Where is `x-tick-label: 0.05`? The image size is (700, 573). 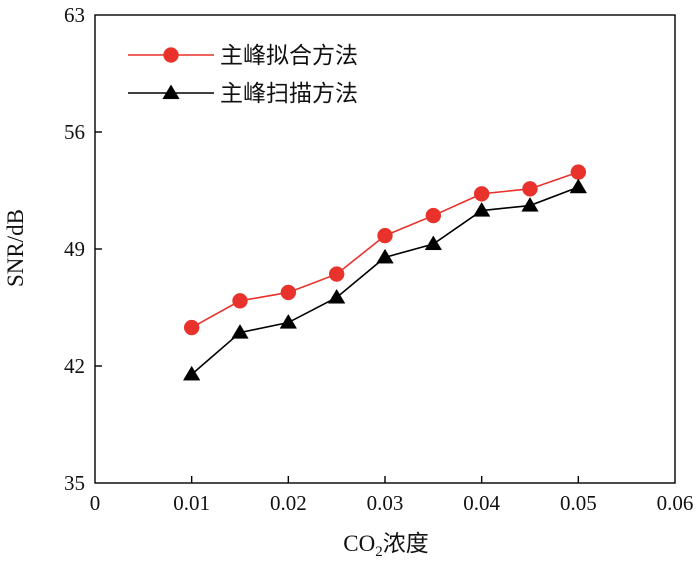 x-tick-label: 0.05 is located at coordinates (578, 503).